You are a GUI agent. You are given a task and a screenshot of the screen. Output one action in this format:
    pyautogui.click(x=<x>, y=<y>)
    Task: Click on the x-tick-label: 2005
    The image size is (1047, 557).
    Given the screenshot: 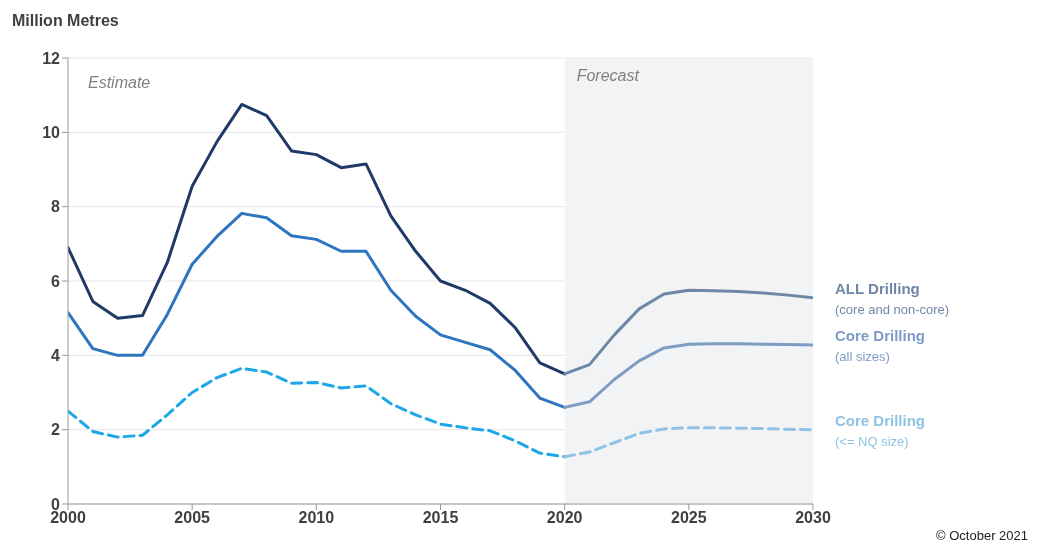 What is the action you would take?
    pyautogui.click(x=192, y=518)
    